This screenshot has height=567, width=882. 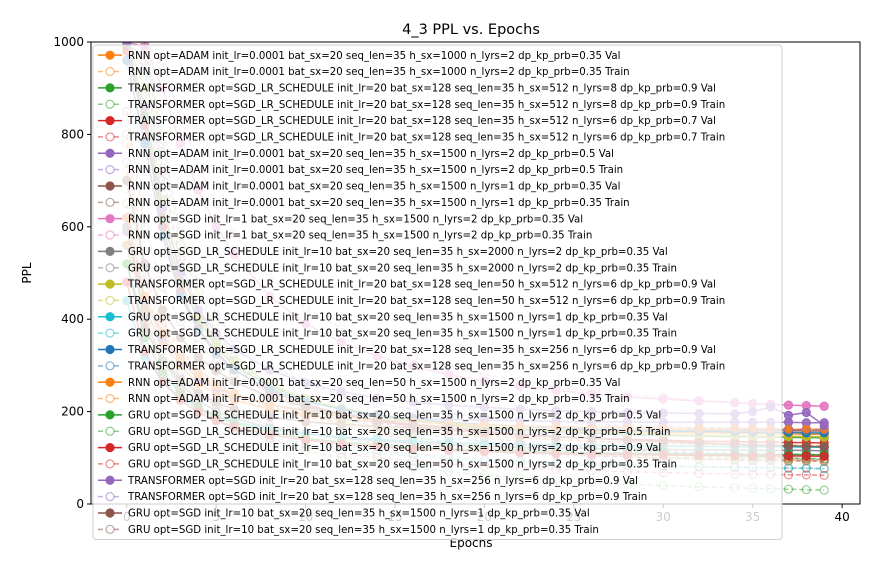 I want to click on y-axis-label: PPL, so click(x=27, y=272).